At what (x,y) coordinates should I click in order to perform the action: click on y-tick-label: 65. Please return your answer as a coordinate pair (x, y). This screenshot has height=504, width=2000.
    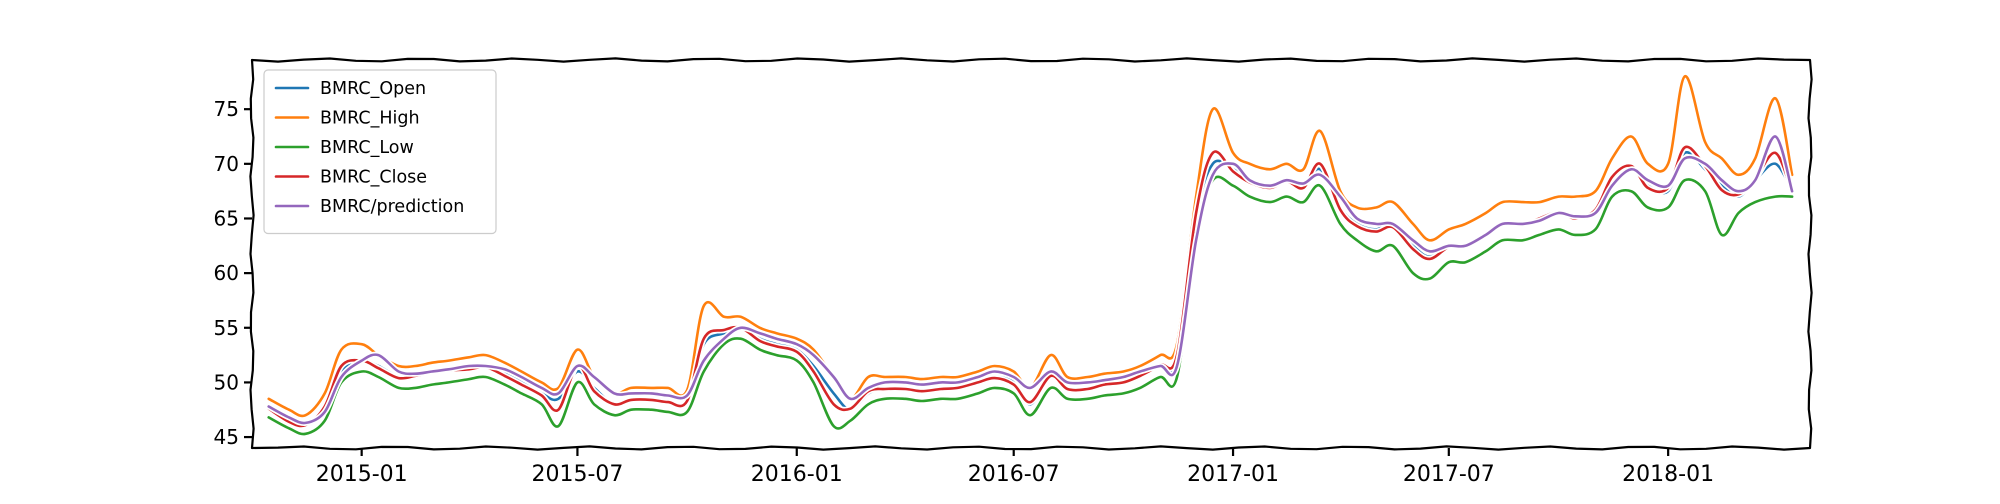
    Looking at the image, I should click on (226, 218).